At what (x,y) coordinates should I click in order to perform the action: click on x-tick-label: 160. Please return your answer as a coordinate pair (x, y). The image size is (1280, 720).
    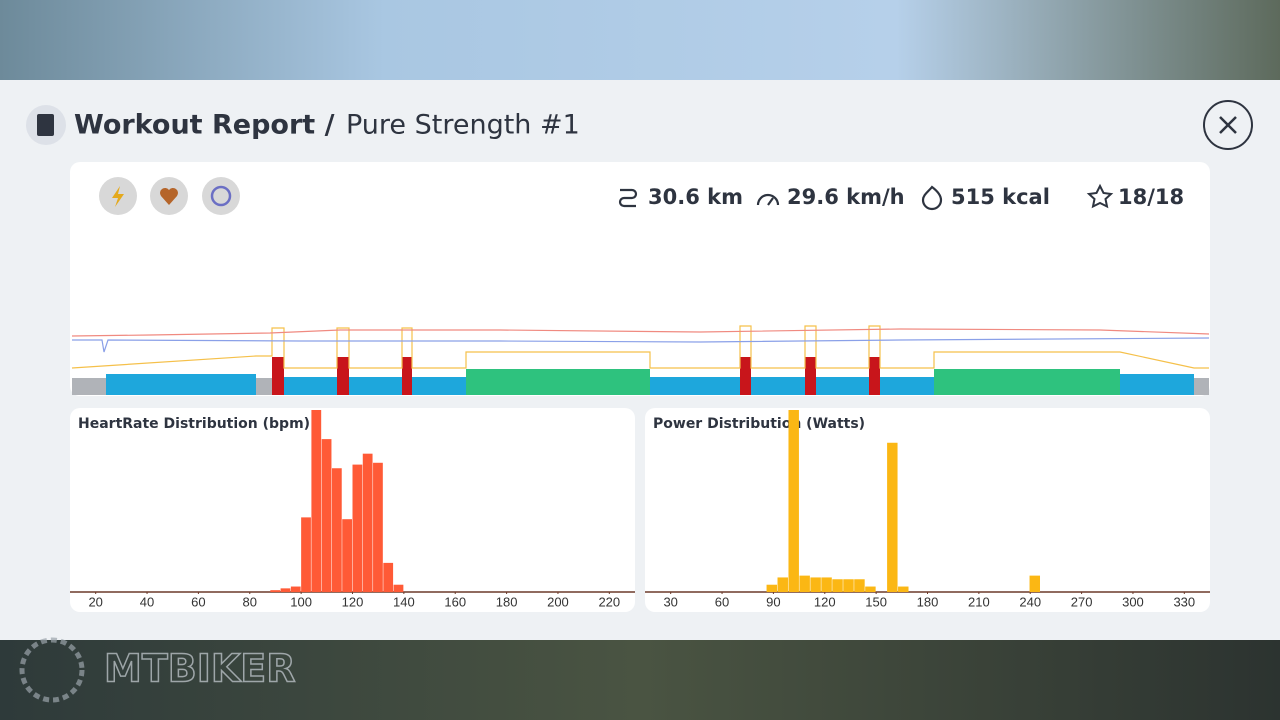
    Looking at the image, I should click on (455, 601).